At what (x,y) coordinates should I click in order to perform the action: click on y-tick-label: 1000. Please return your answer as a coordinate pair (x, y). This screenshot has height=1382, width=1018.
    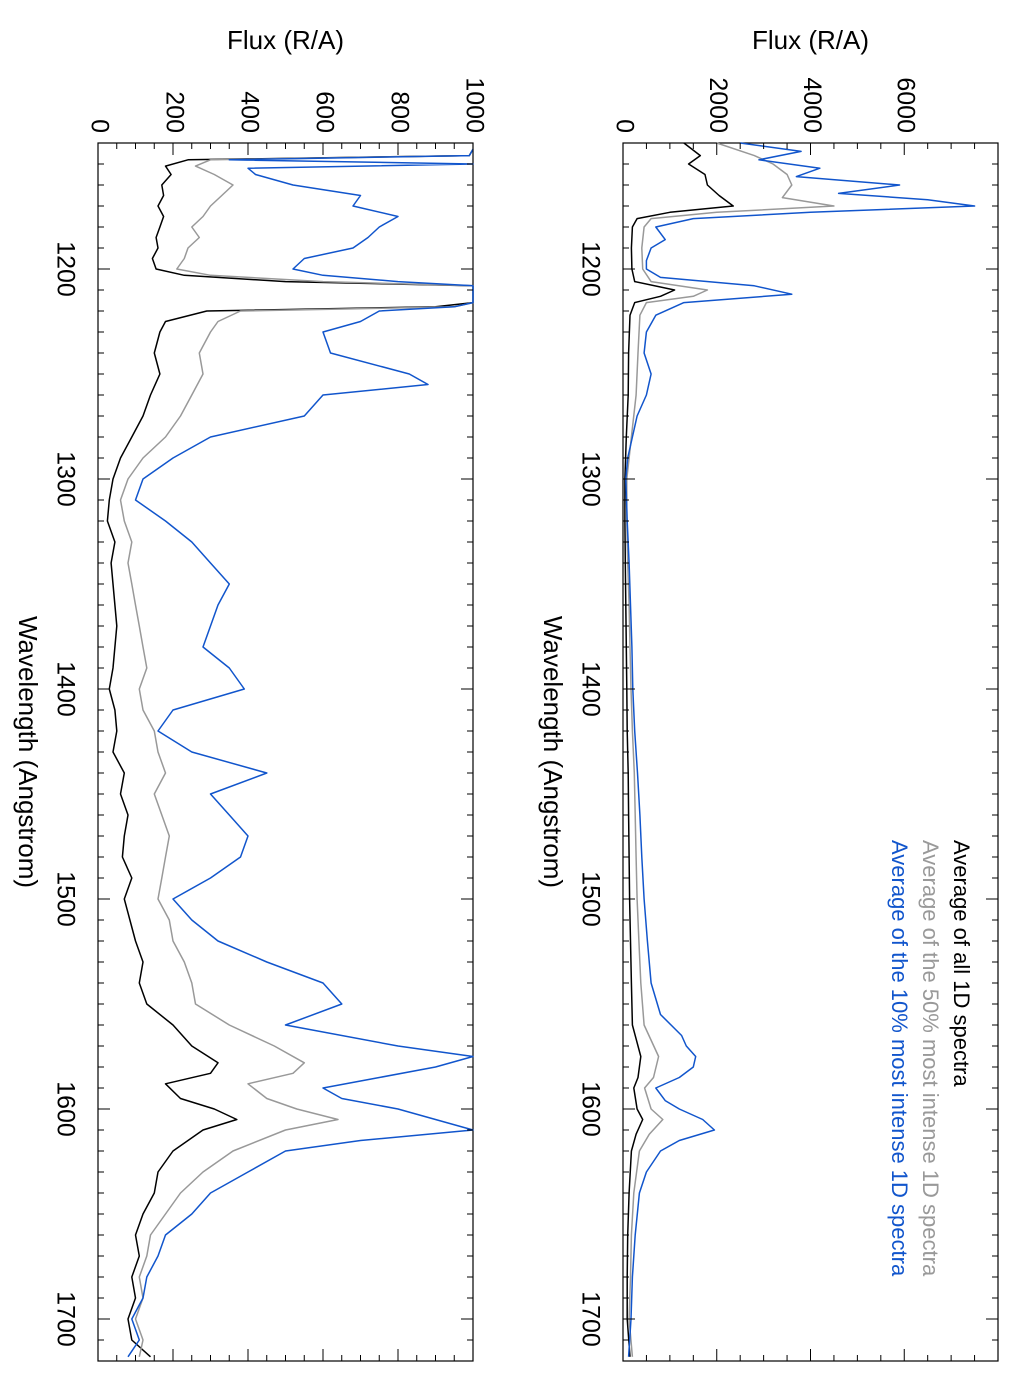
    Looking at the image, I should click on (474, 105).